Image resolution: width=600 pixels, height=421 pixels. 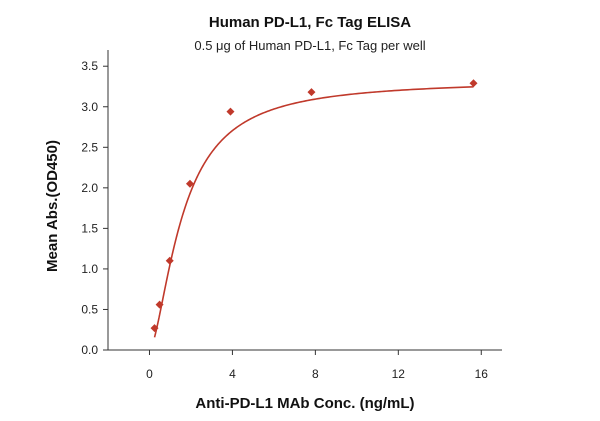 I want to click on y-tick-label: 2.5, so click(x=89, y=147).